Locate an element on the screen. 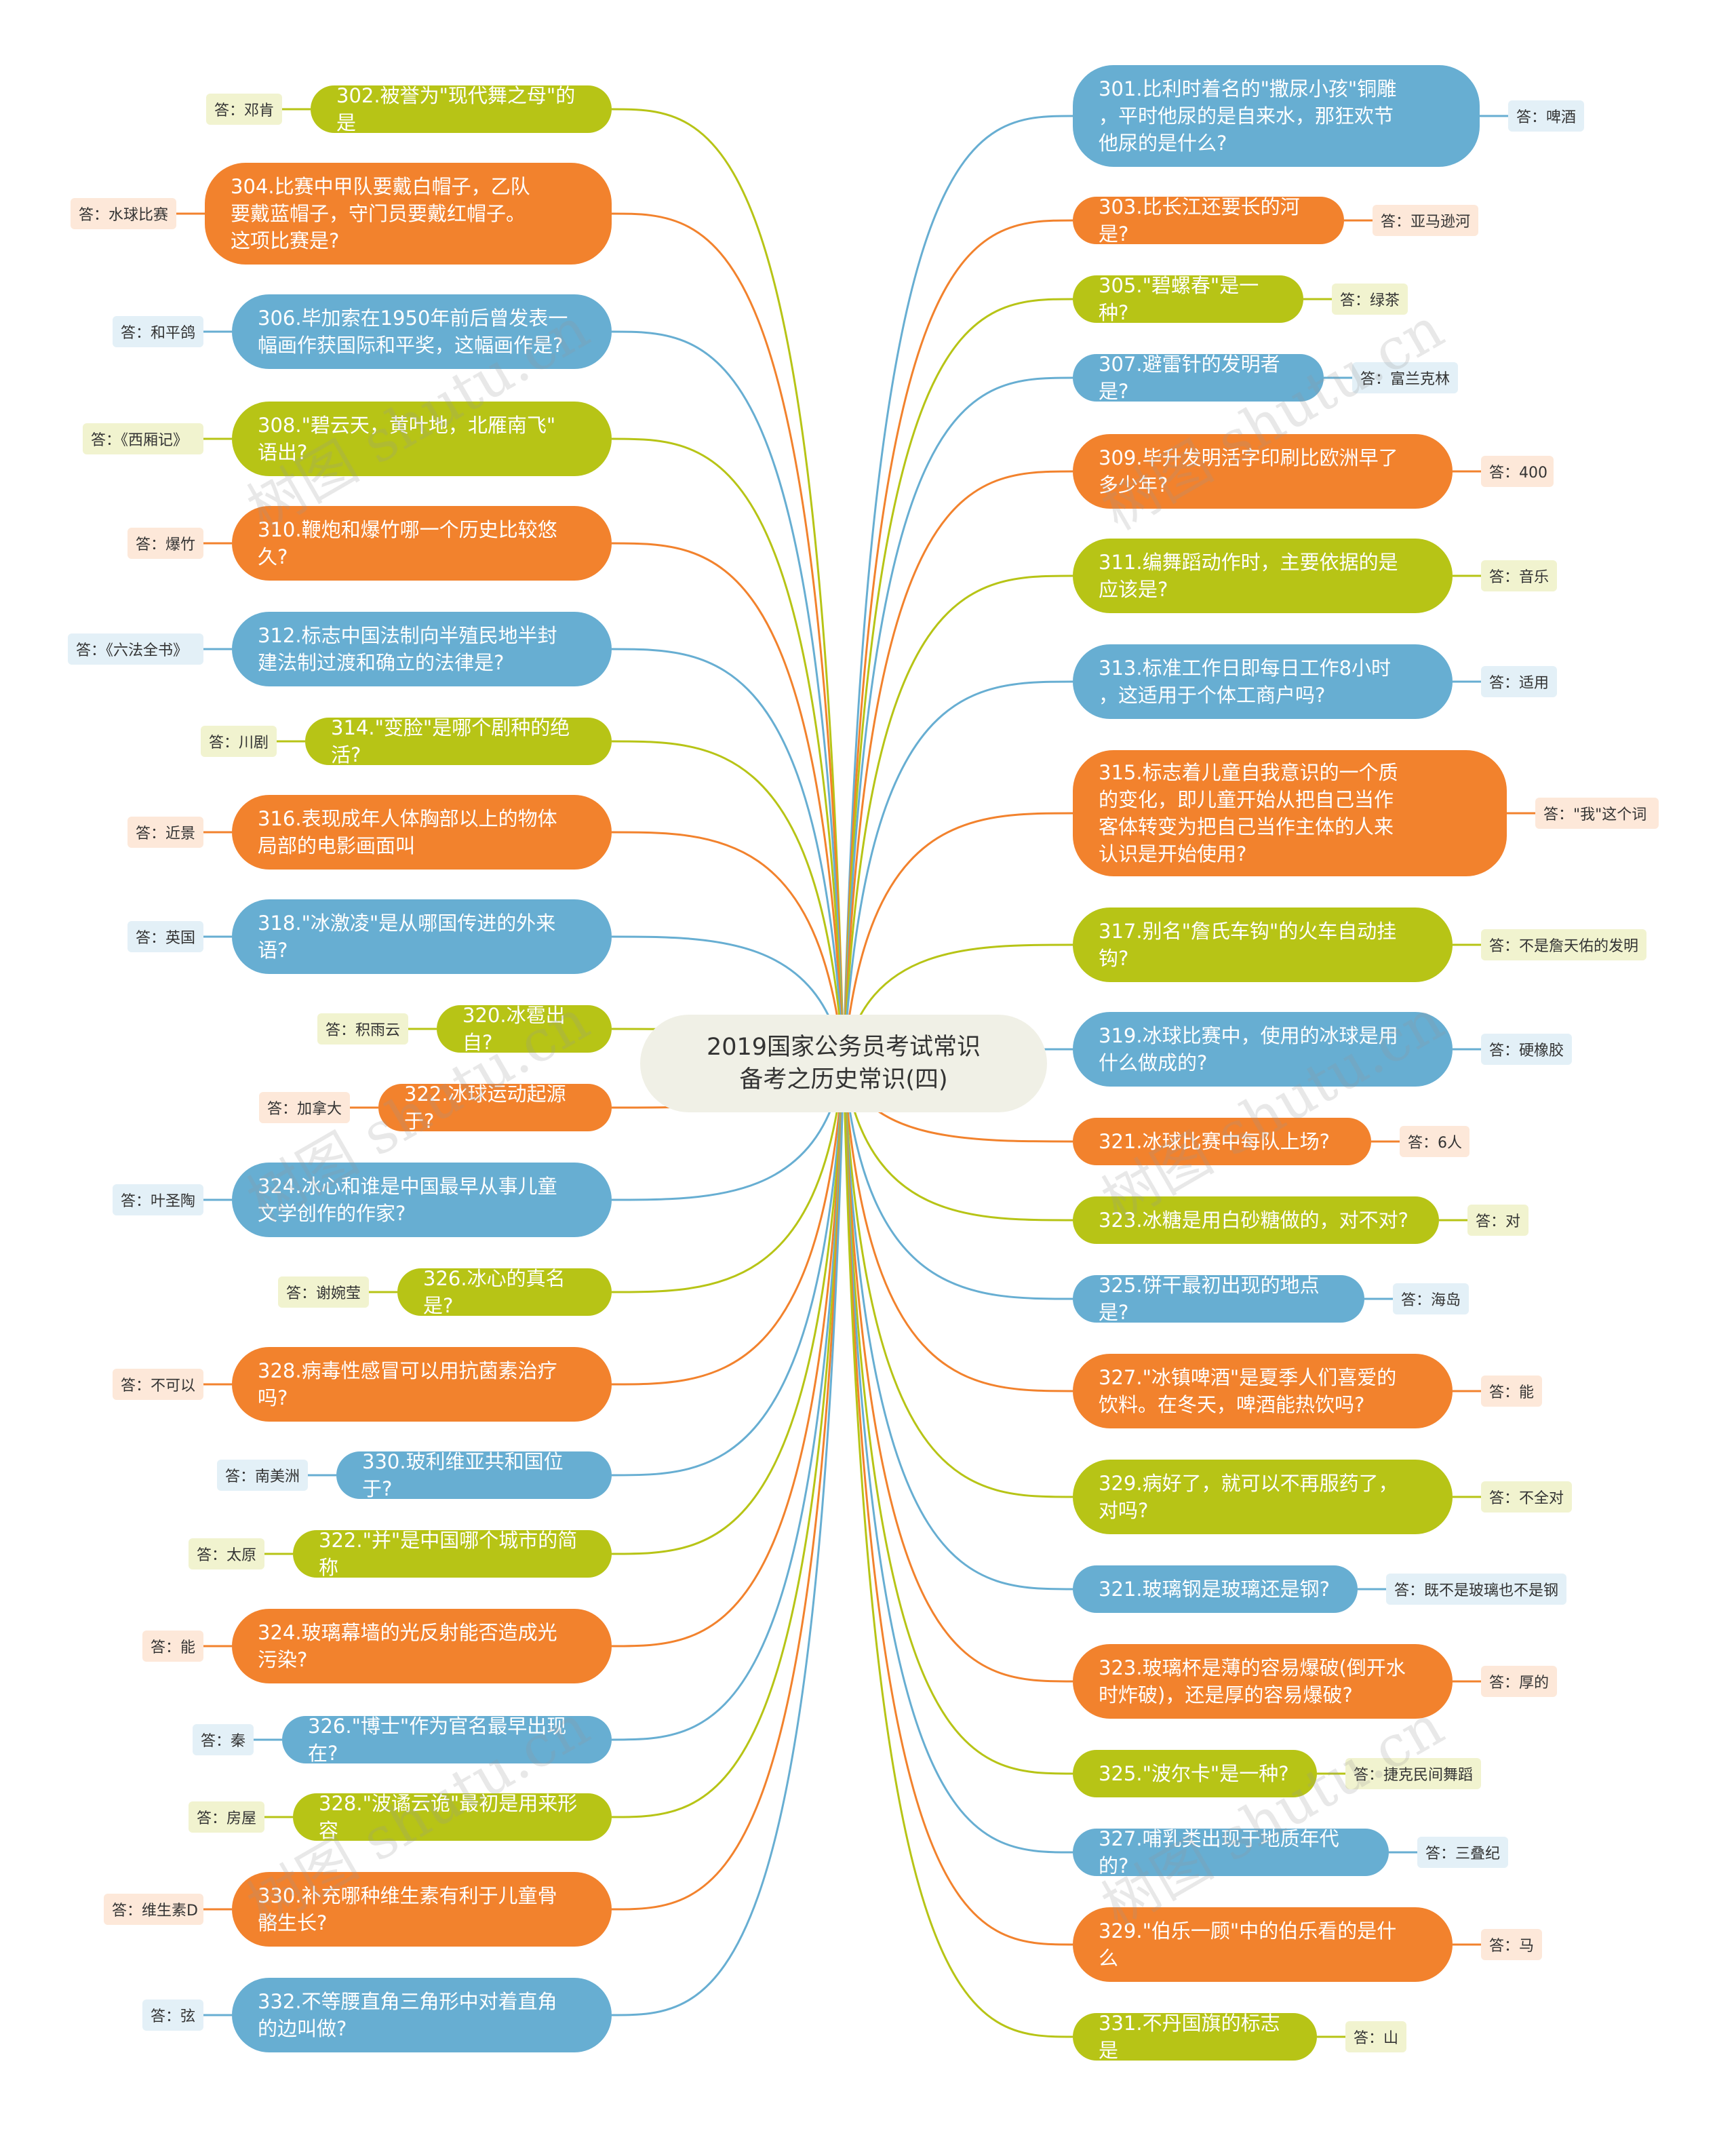 This screenshot has height=2146, width=1736. answer-tag-left-15: 答：太原 is located at coordinates (226, 1553).